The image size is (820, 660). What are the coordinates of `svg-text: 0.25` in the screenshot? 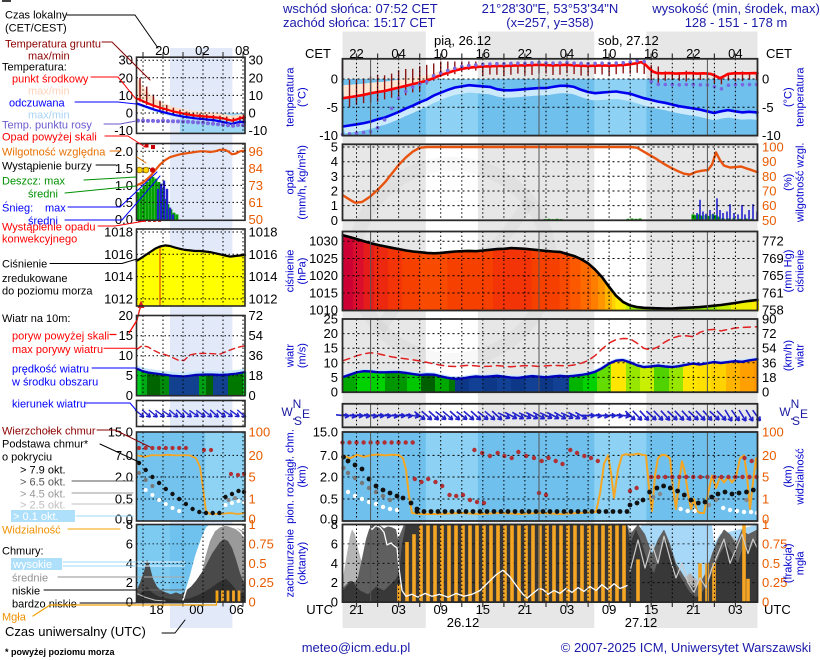 It's located at (261, 582).